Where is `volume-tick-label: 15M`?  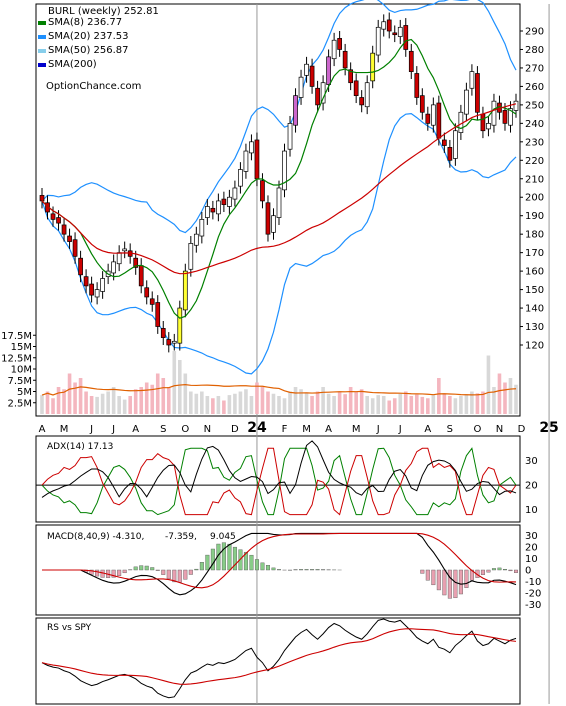 volume-tick-label: 15M is located at coordinates (21, 347).